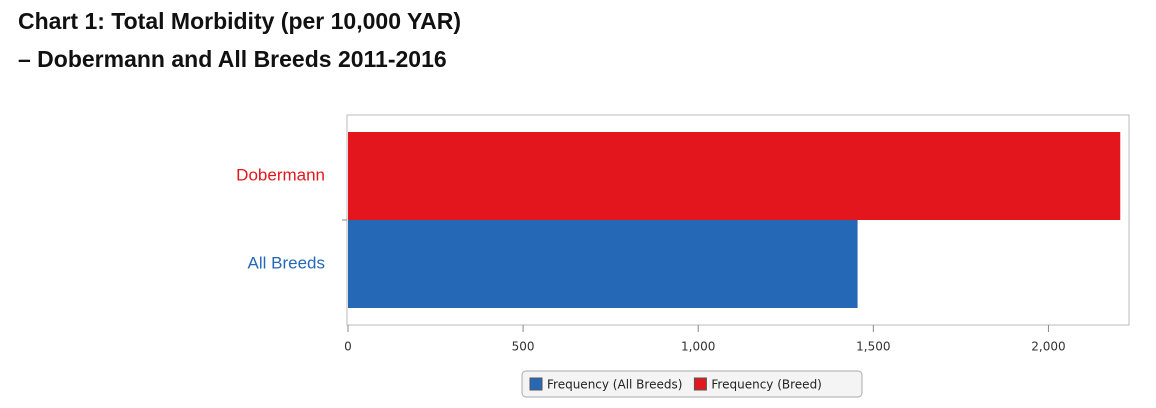 The height and width of the screenshot is (408, 1156). Describe the element at coordinates (766, 385) in the screenshot. I see `legend-label: Frequency (Breed)` at that location.